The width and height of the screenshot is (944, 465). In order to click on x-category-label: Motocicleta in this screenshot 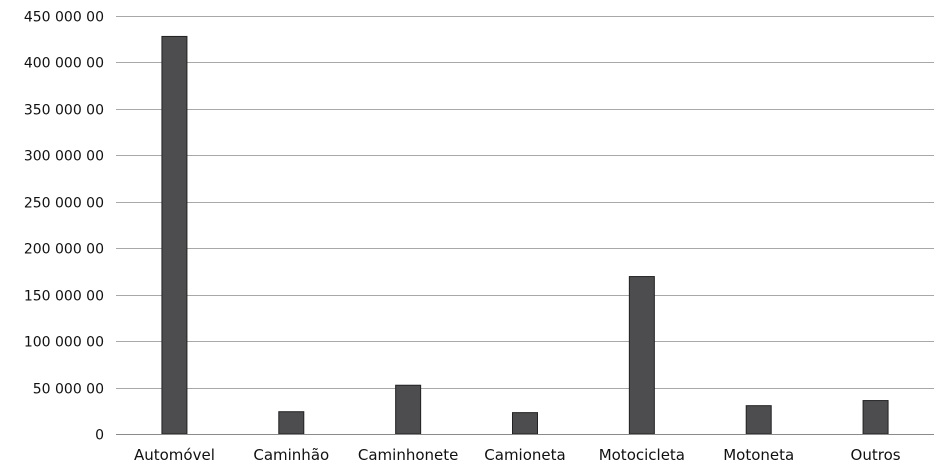, I will do `click(642, 455)`.